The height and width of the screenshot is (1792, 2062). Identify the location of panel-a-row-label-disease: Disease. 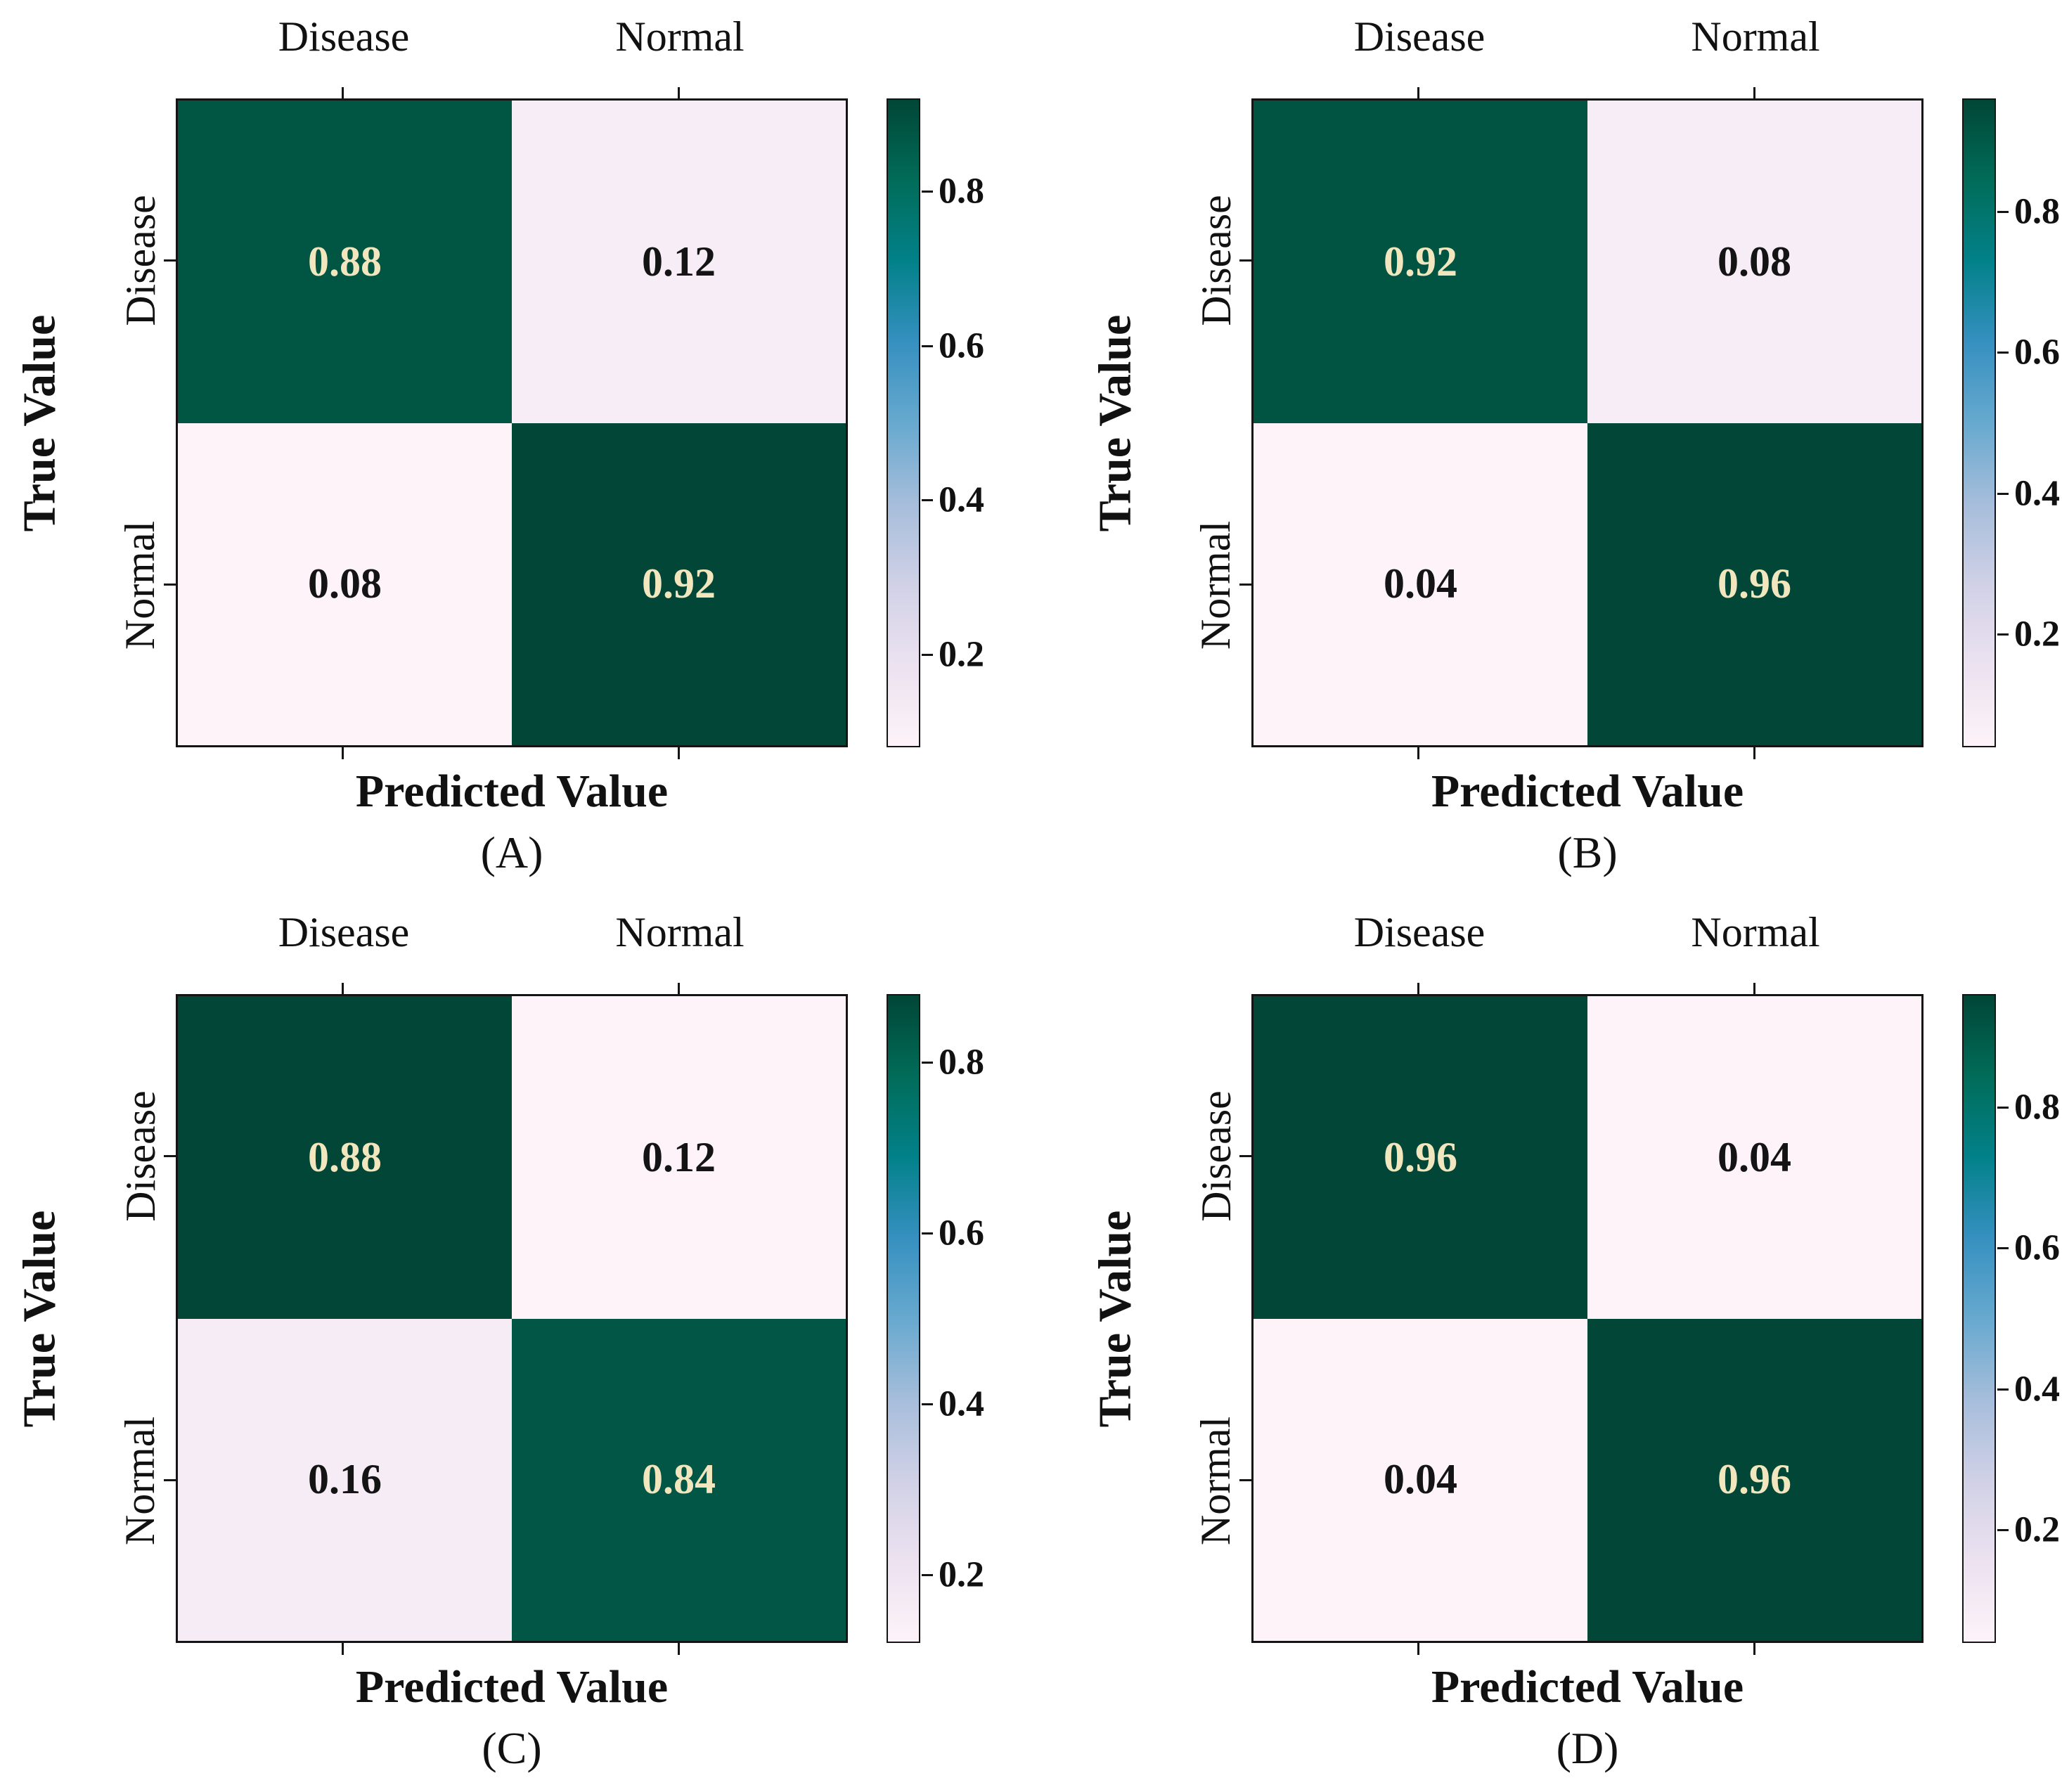
(140, 260).